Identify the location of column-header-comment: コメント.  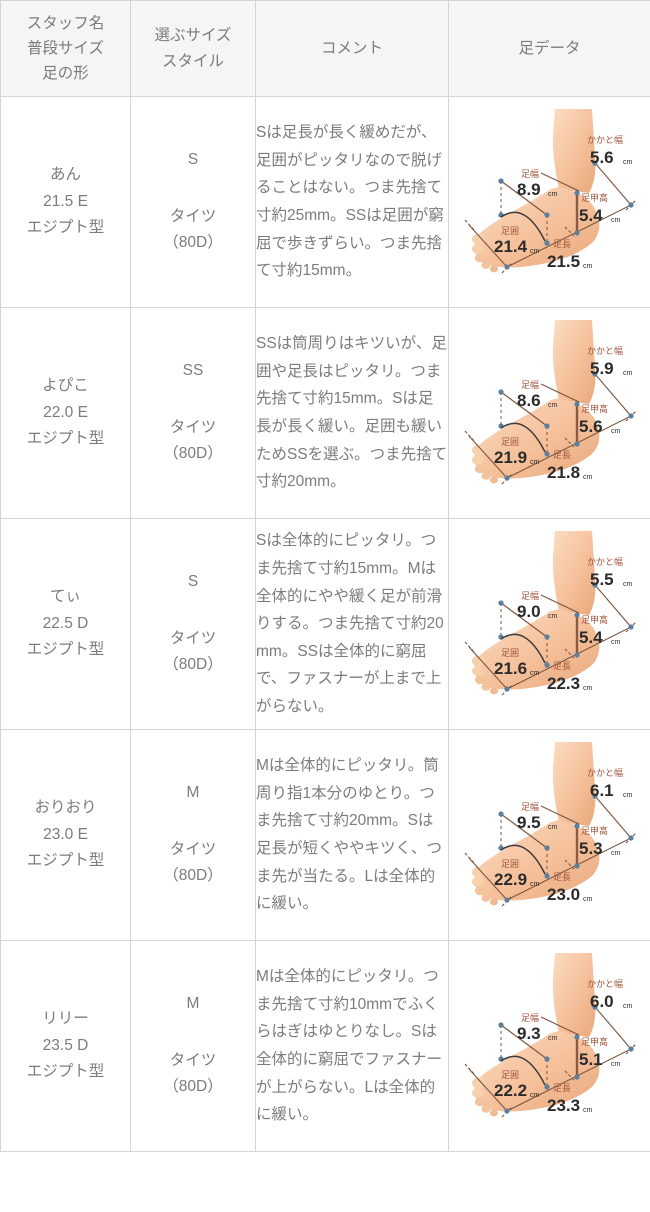
(352, 48).